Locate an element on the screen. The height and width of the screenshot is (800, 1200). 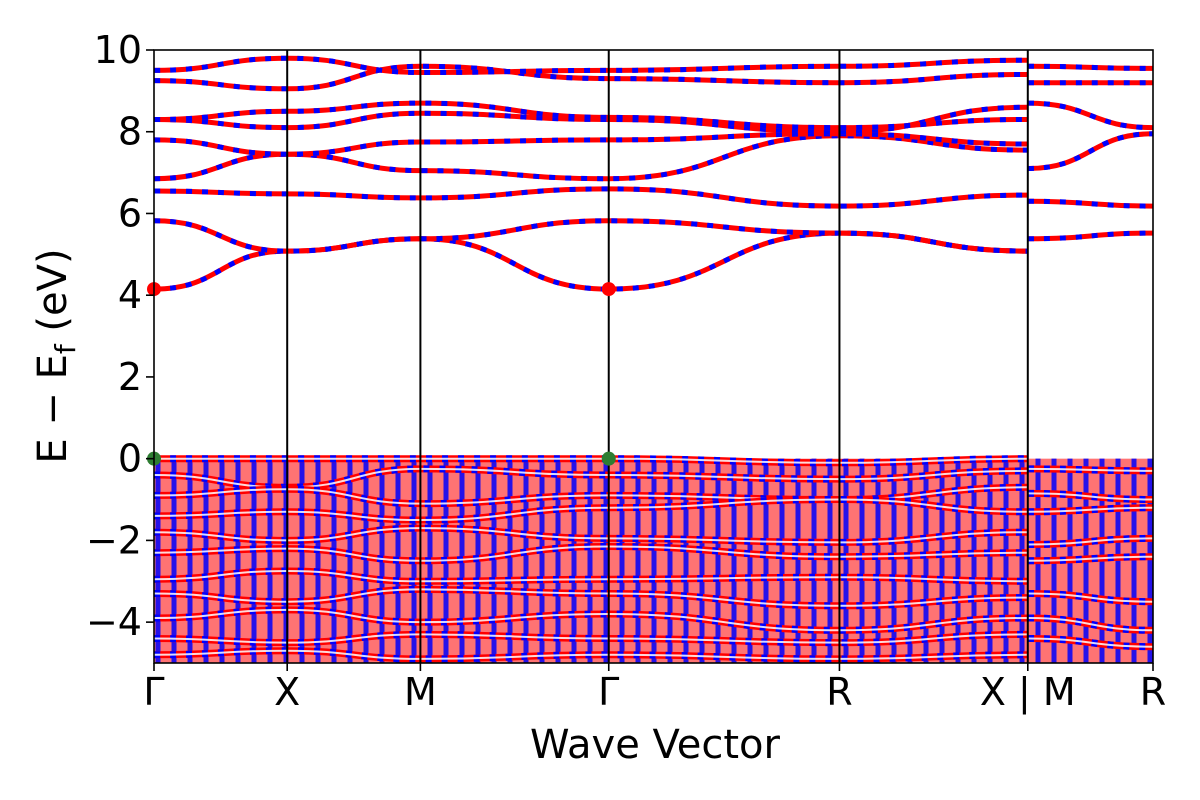
y-axis: −4 −2 0 2 4 6 8 10 is located at coordinates (120, 336).